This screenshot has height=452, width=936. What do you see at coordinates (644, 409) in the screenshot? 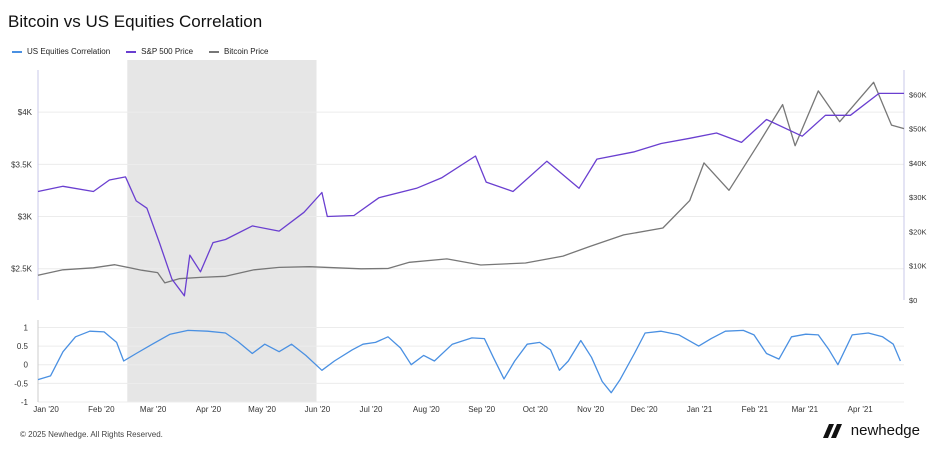
I see `x-axis-tick-label: Dec '20` at bounding box center [644, 409].